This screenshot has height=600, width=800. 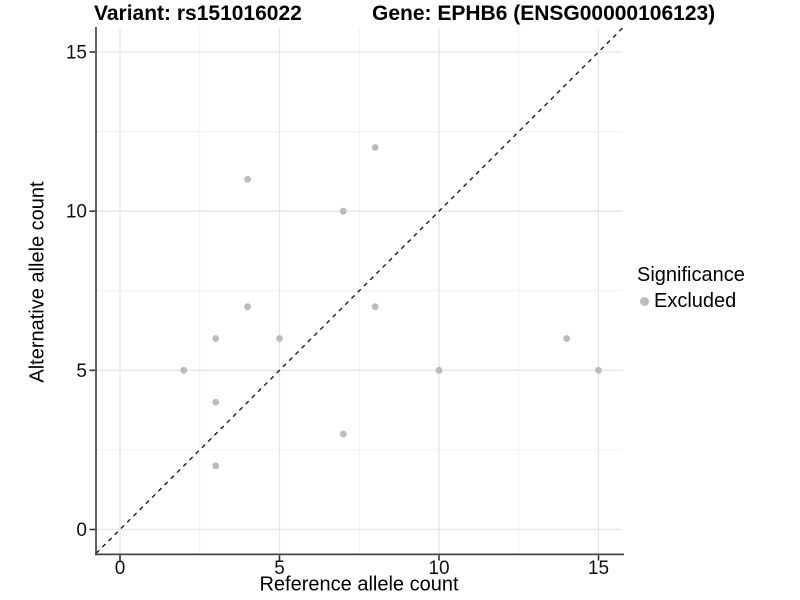 I want to click on legend-title: Significance, so click(x=691, y=275).